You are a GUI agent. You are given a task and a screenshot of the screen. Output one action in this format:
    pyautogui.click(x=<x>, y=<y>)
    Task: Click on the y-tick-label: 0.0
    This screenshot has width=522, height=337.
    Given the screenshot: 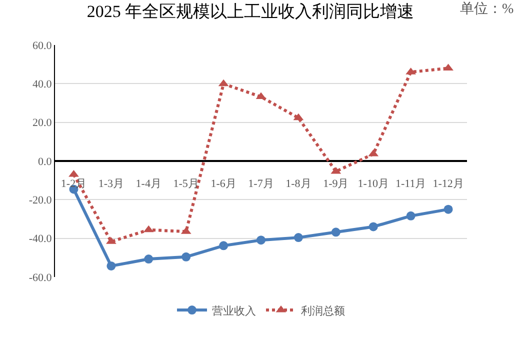 What is the action you would take?
    pyautogui.click(x=45, y=162)
    